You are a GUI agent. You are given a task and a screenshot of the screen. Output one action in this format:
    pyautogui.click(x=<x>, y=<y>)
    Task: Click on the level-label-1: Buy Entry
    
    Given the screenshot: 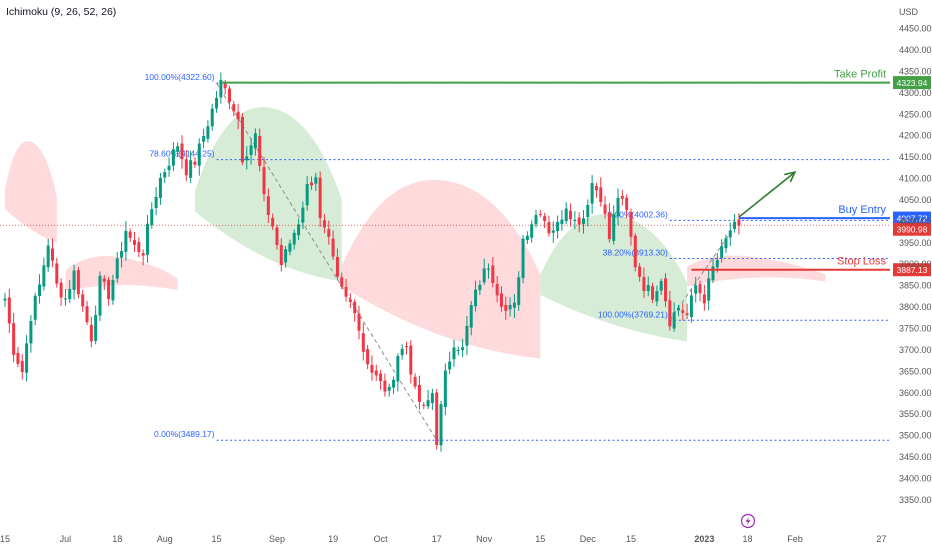 What is the action you would take?
    pyautogui.click(x=862, y=210)
    